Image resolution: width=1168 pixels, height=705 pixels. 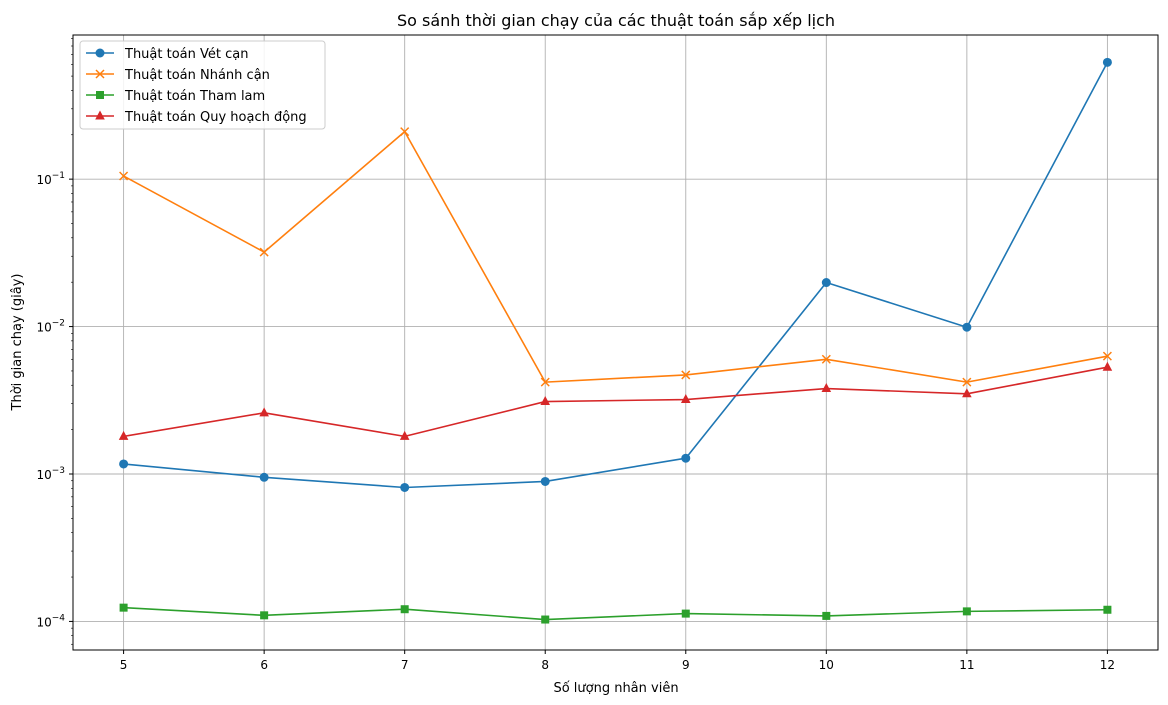 I want to click on x-axis: 5 6 7 8 9 10 11 12, so click(x=617, y=661).